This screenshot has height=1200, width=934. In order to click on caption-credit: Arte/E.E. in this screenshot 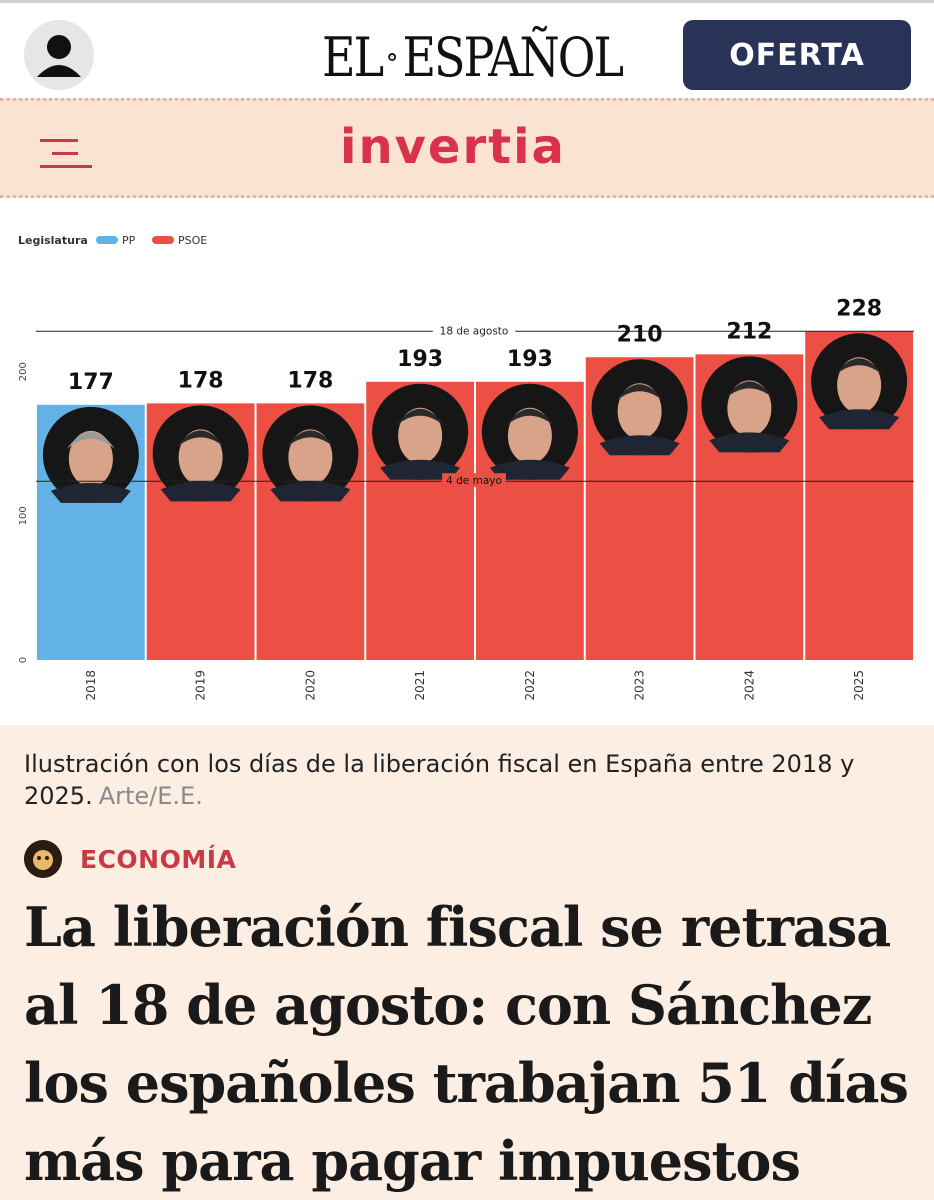, I will do `click(150, 796)`.